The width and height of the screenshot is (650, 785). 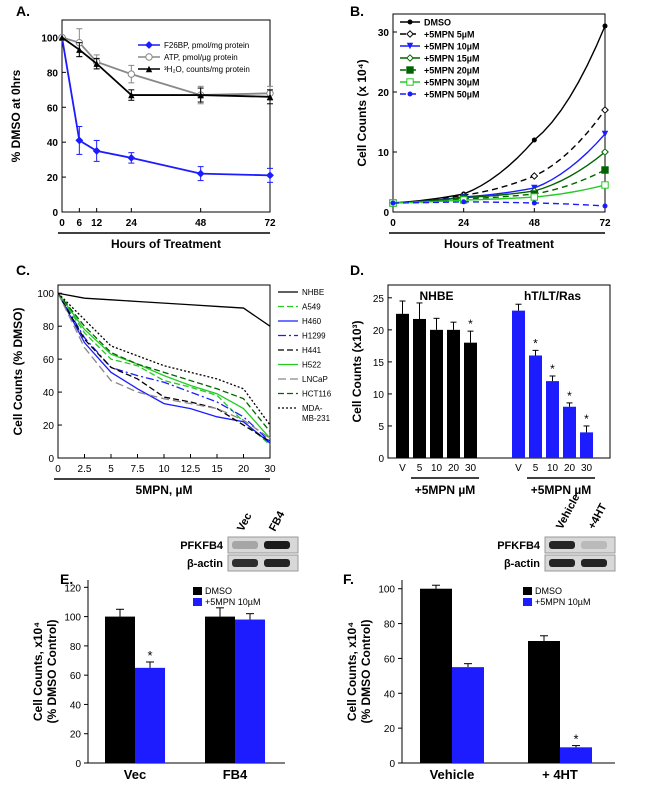 What do you see at coordinates (317, 394) in the screenshot?
I see `legend-label: HCT116` at bounding box center [317, 394].